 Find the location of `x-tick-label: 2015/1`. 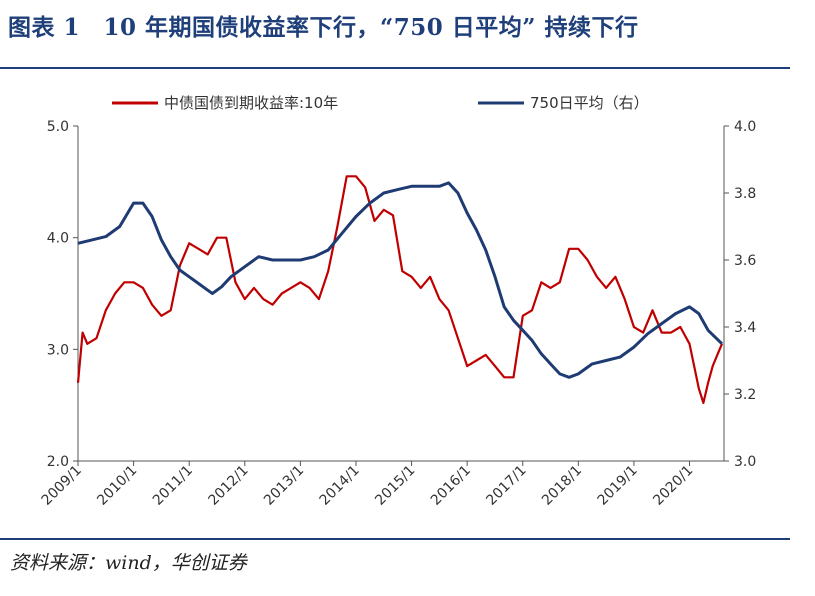

x-tick-label: 2015/1 is located at coordinates (395, 486).